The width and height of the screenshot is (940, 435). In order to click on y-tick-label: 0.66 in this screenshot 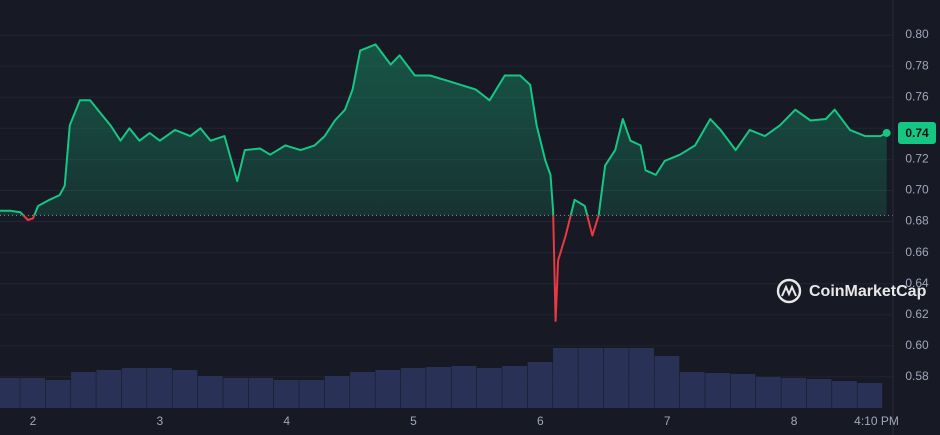, I will do `click(917, 252)`.